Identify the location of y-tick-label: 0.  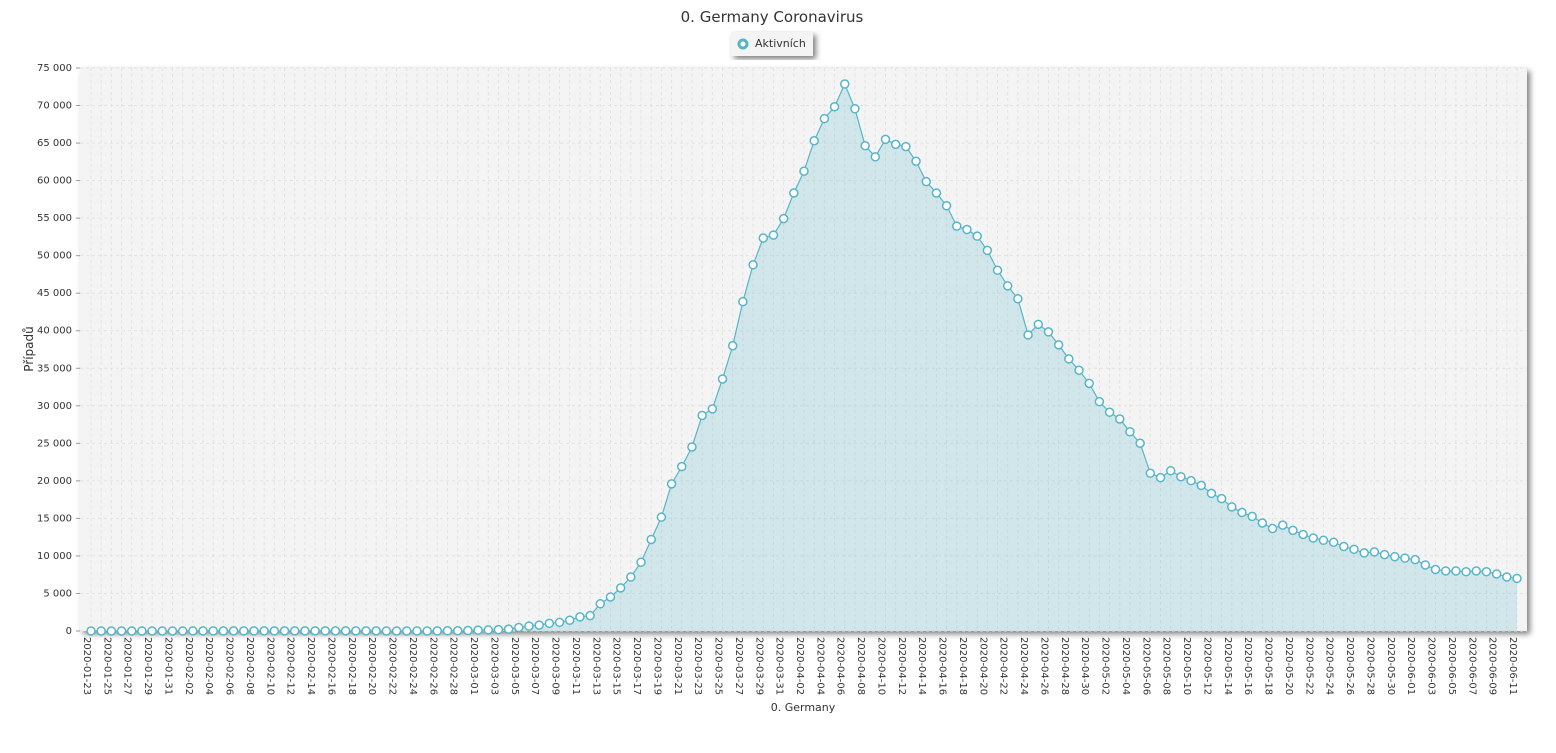
(69, 631).